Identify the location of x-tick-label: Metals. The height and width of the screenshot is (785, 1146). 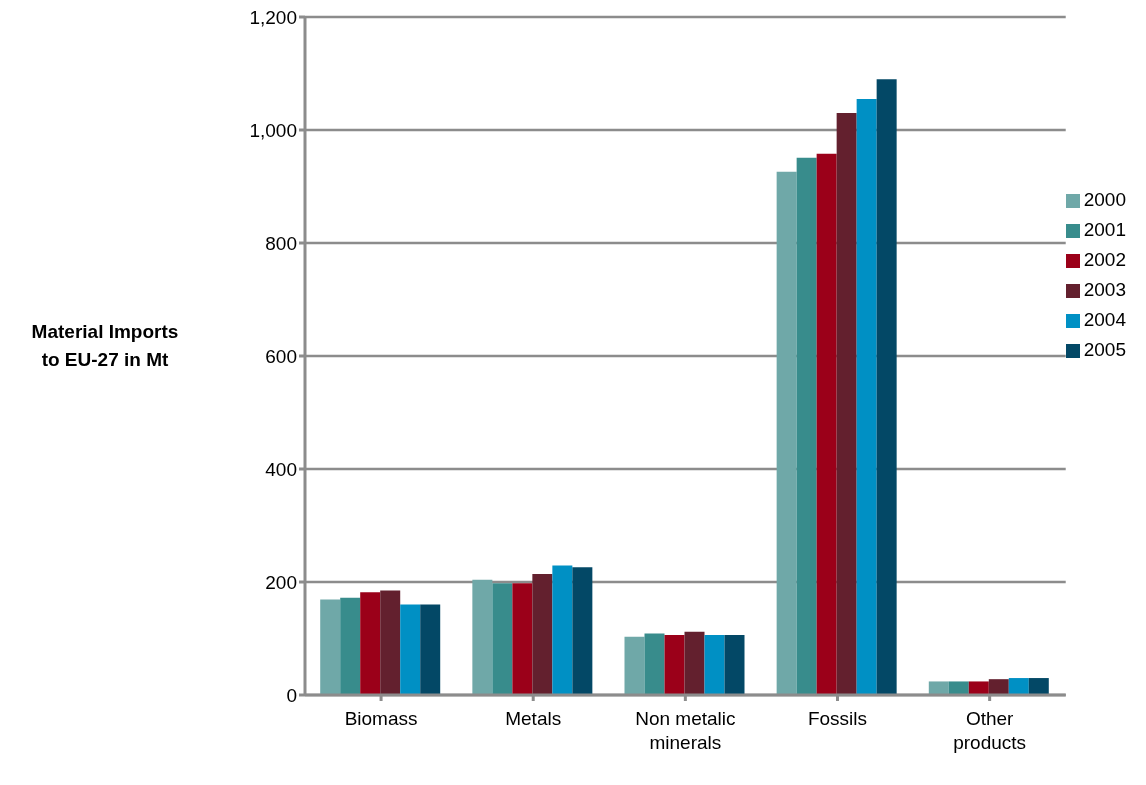
(533, 718).